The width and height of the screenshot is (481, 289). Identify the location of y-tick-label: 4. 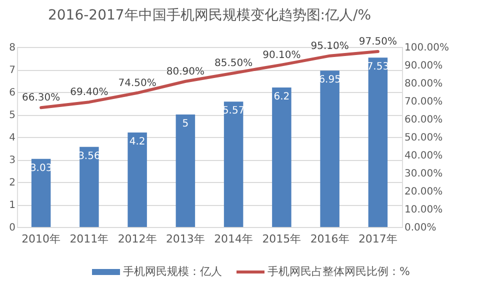
(12, 138).